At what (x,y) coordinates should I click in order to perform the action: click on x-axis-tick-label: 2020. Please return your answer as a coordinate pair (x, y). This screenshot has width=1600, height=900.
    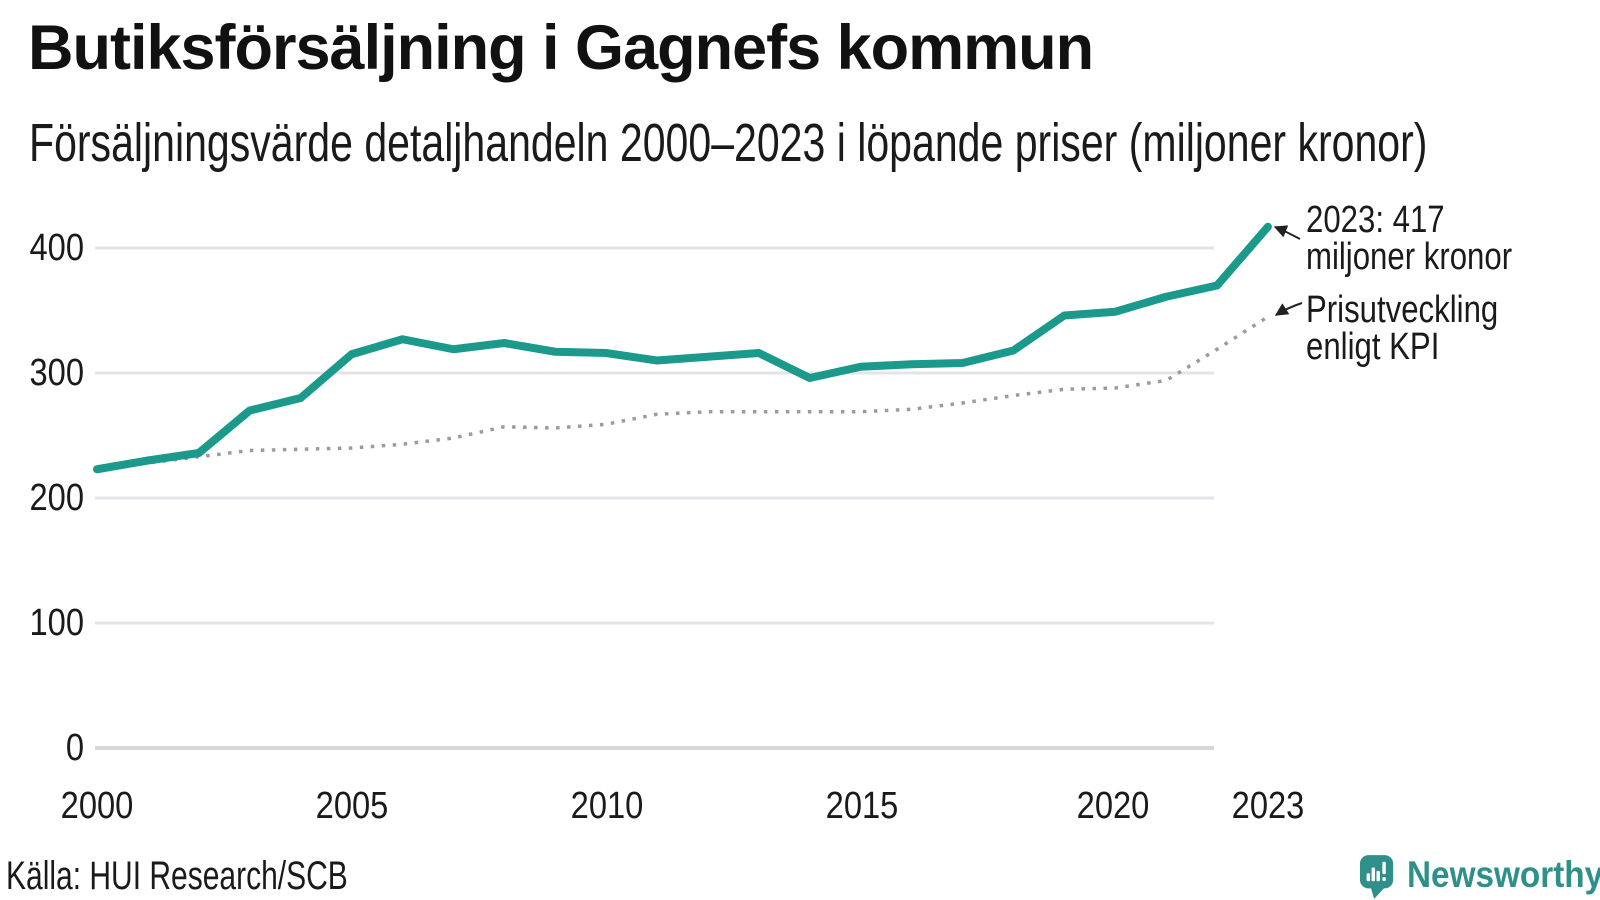
    Looking at the image, I should click on (1113, 806).